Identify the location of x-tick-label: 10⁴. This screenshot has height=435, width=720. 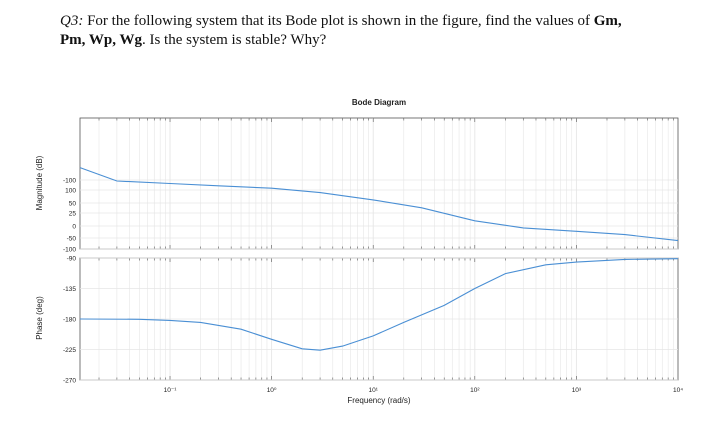
(678, 390).